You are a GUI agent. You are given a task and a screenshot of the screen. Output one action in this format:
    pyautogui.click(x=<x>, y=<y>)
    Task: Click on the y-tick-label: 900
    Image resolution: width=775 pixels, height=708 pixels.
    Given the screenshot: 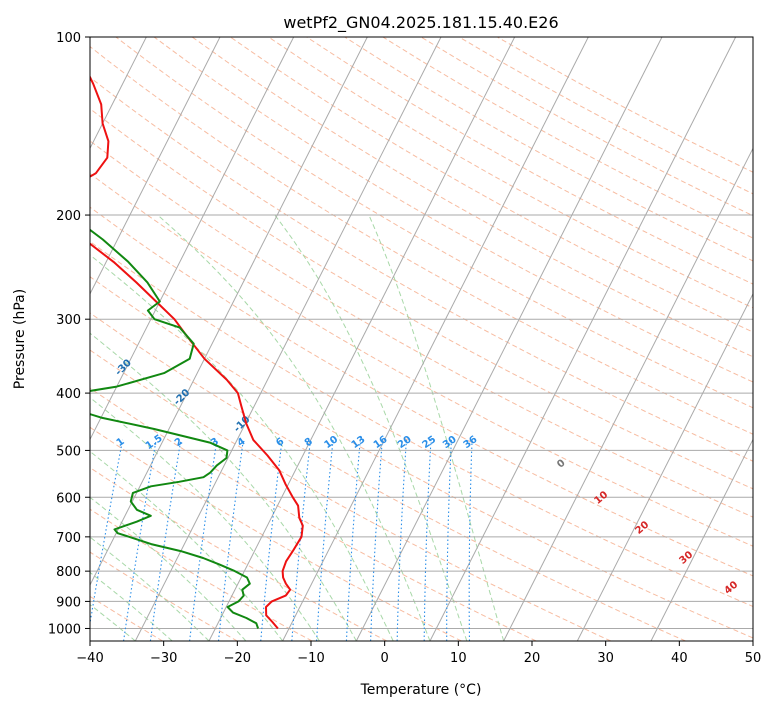 What is the action you would take?
    pyautogui.click(x=68, y=602)
    